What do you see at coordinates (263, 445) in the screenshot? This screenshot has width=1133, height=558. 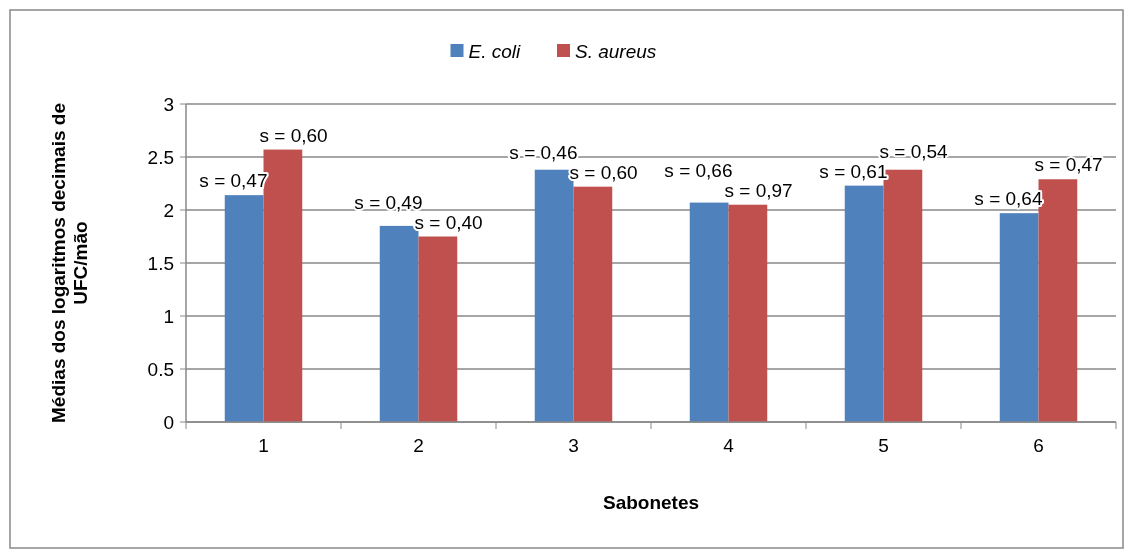 I see `x-tick-label: 1` at bounding box center [263, 445].